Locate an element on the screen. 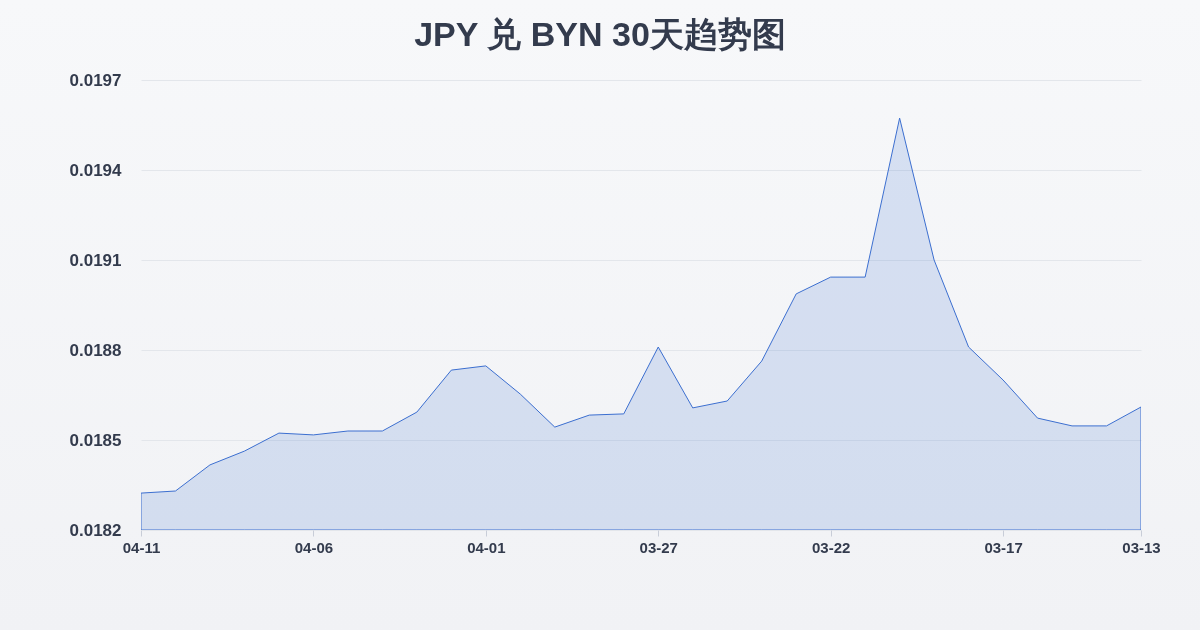 The height and width of the screenshot is (630, 1200). y-tick-label: 0.0182 is located at coordinates (95, 530).